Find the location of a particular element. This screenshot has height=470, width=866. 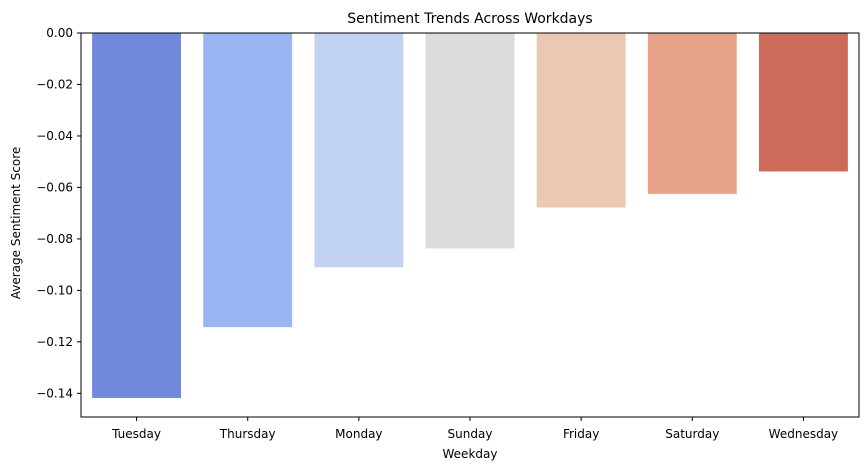

y-tick-label: −0.06 is located at coordinates (54, 187).